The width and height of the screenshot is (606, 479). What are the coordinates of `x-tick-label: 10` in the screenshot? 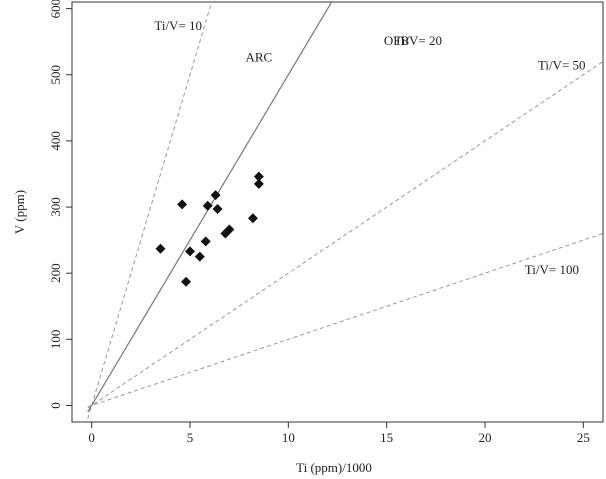 It's located at (288, 437).